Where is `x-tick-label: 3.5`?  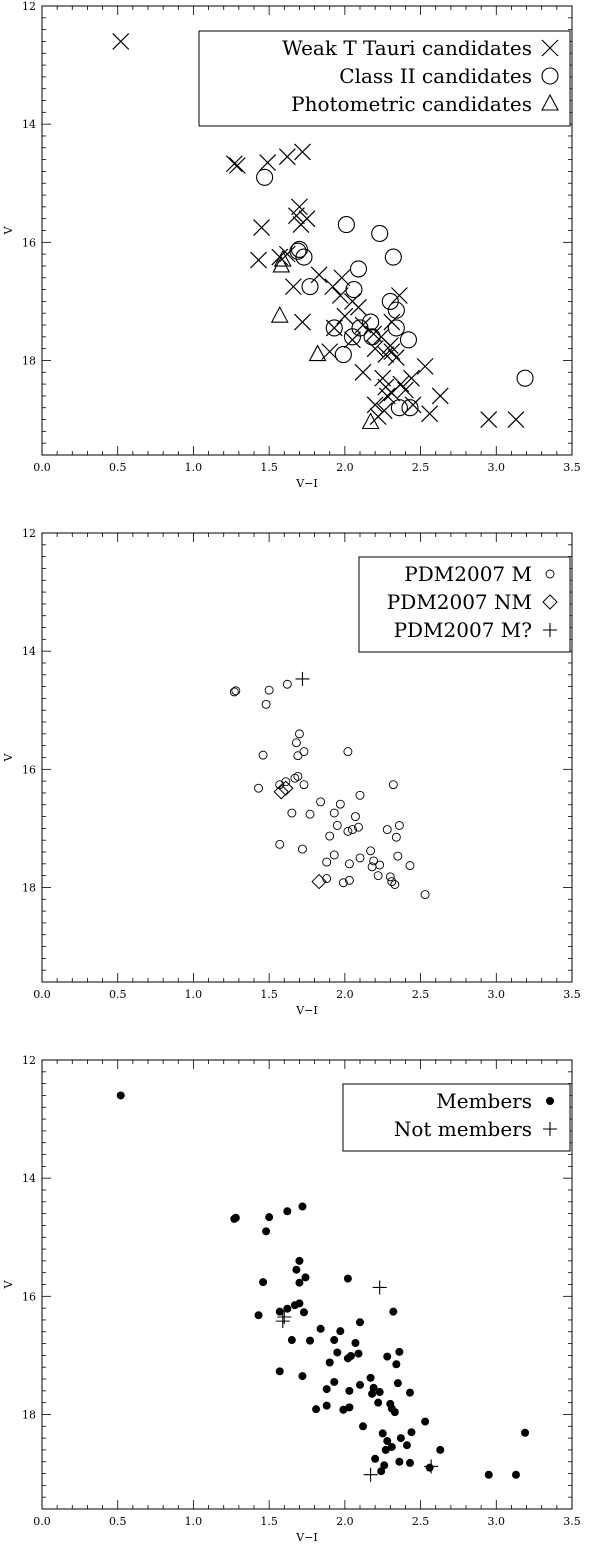 x-tick-label: 3.5 is located at coordinates (572, 1521).